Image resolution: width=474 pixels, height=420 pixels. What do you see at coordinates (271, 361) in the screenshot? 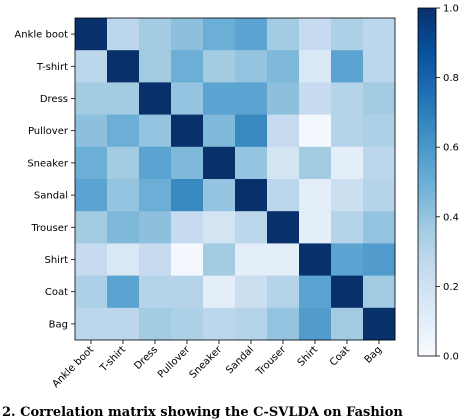
I see `x-tick-label: Trouser` at bounding box center [271, 361].